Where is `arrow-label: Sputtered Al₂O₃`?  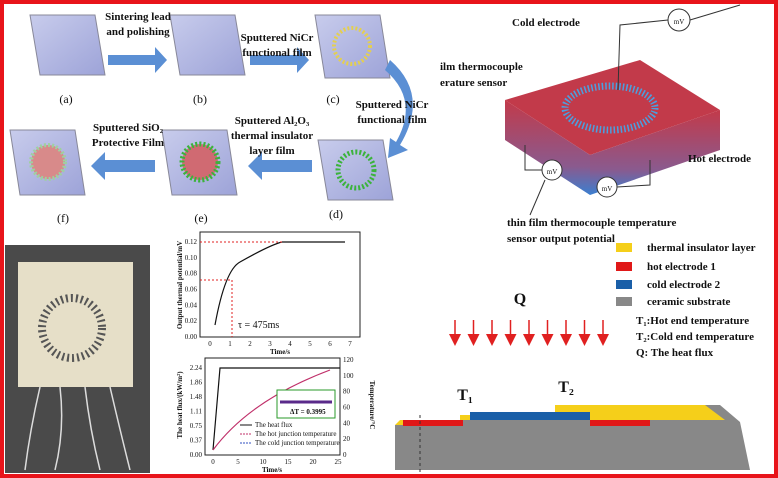 arrow-label: Sputtered Al₂O₃ is located at coordinates (272, 121).